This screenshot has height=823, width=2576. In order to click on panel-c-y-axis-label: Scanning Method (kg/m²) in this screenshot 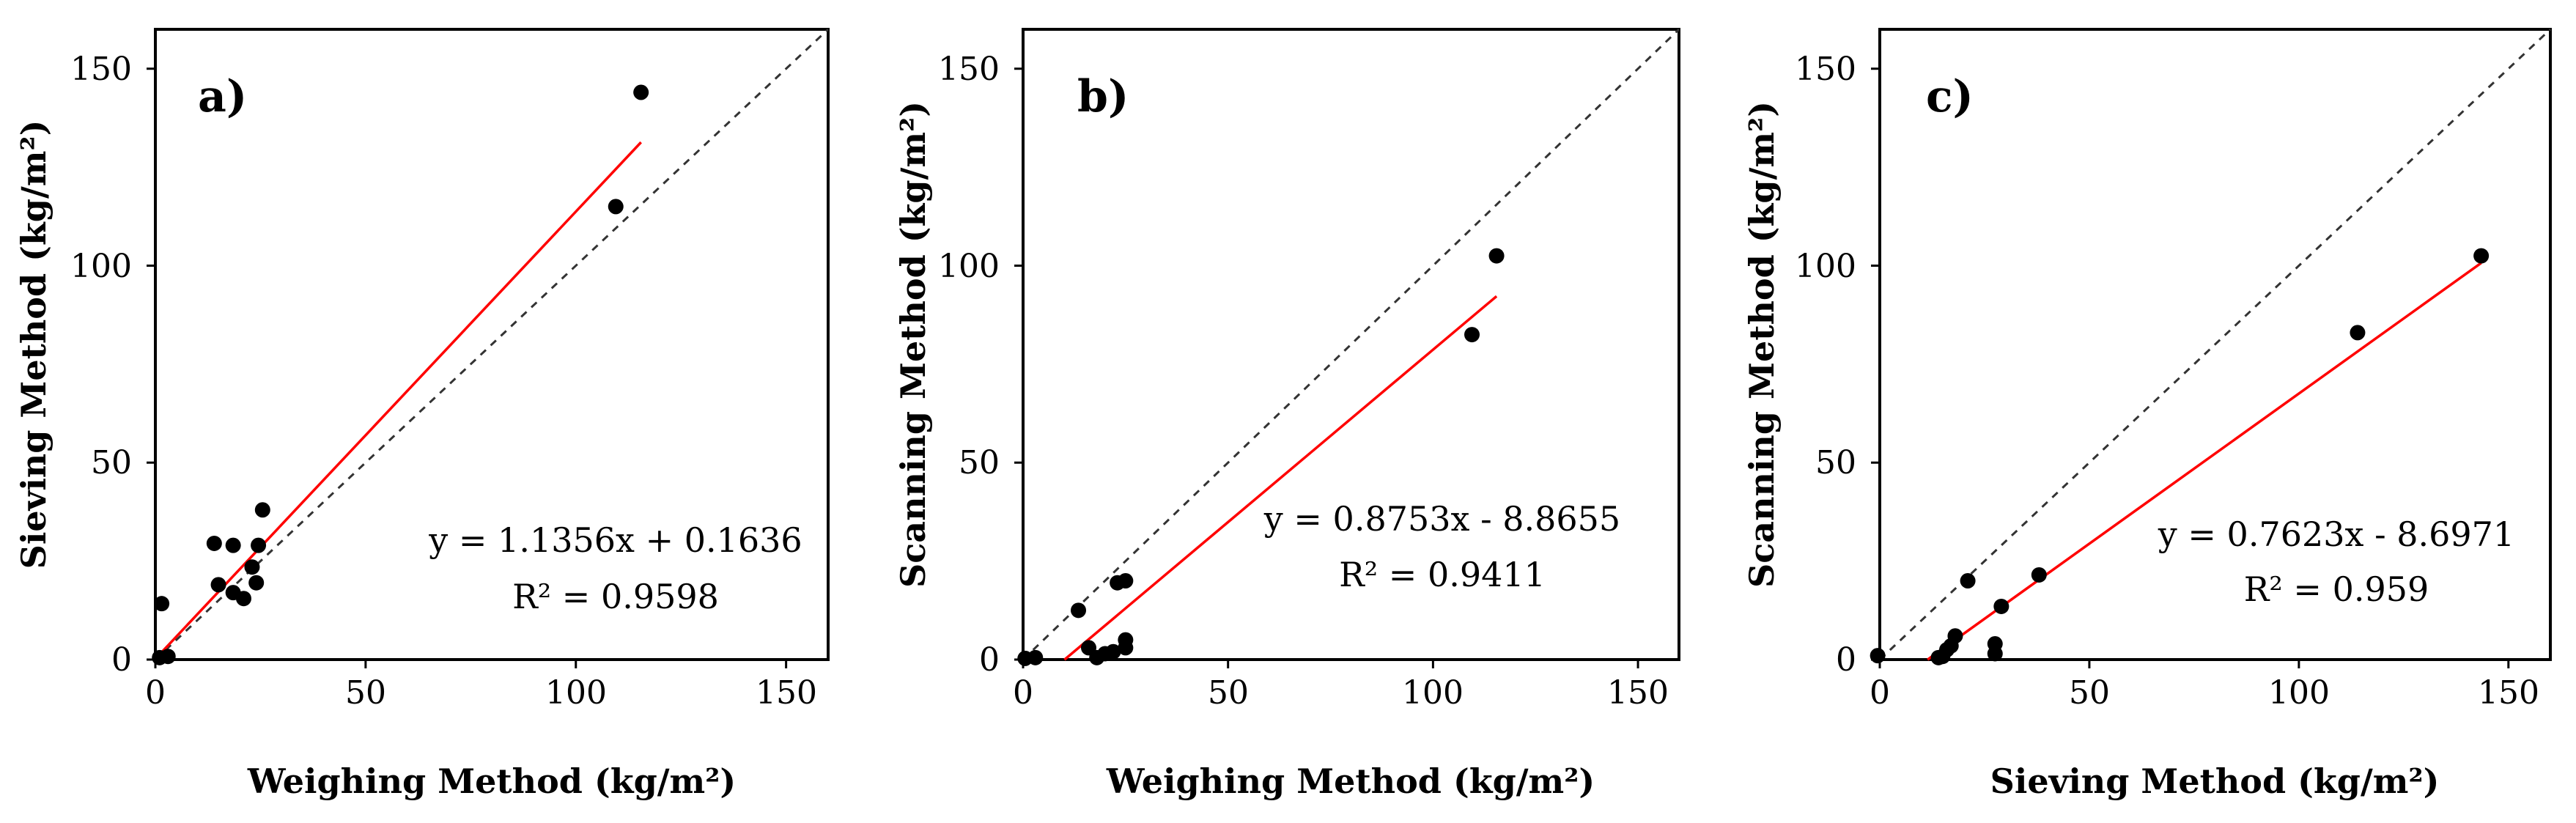, I will do `click(1762, 344)`.